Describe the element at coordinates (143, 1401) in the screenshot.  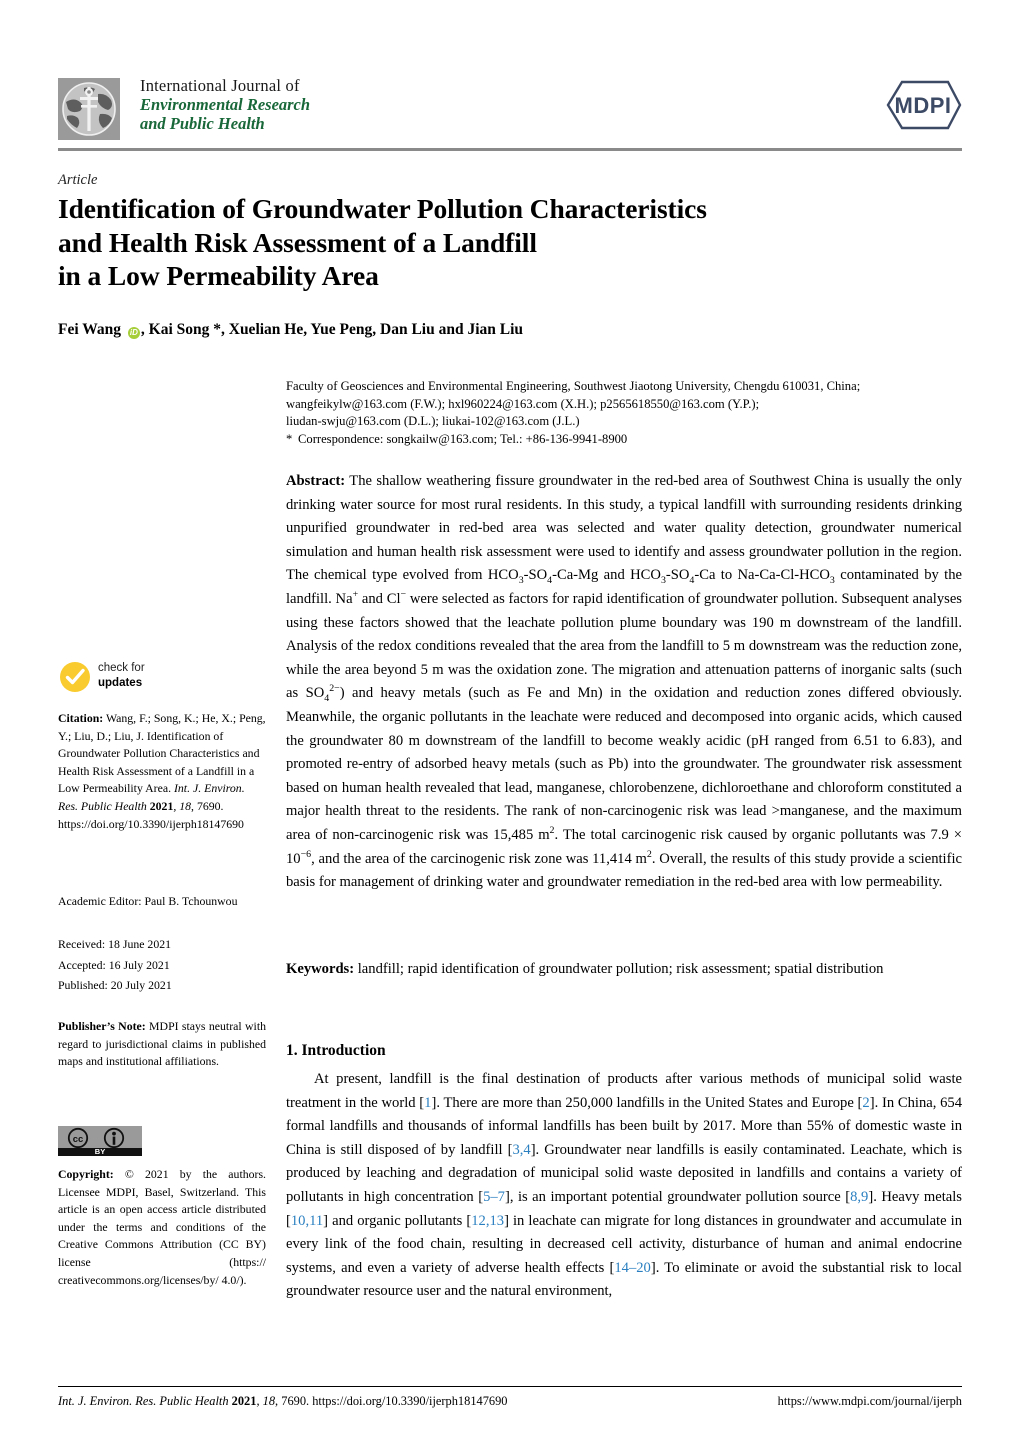
I see `footer-journal: Int. J. Environ. Res. Public Health` at that location.